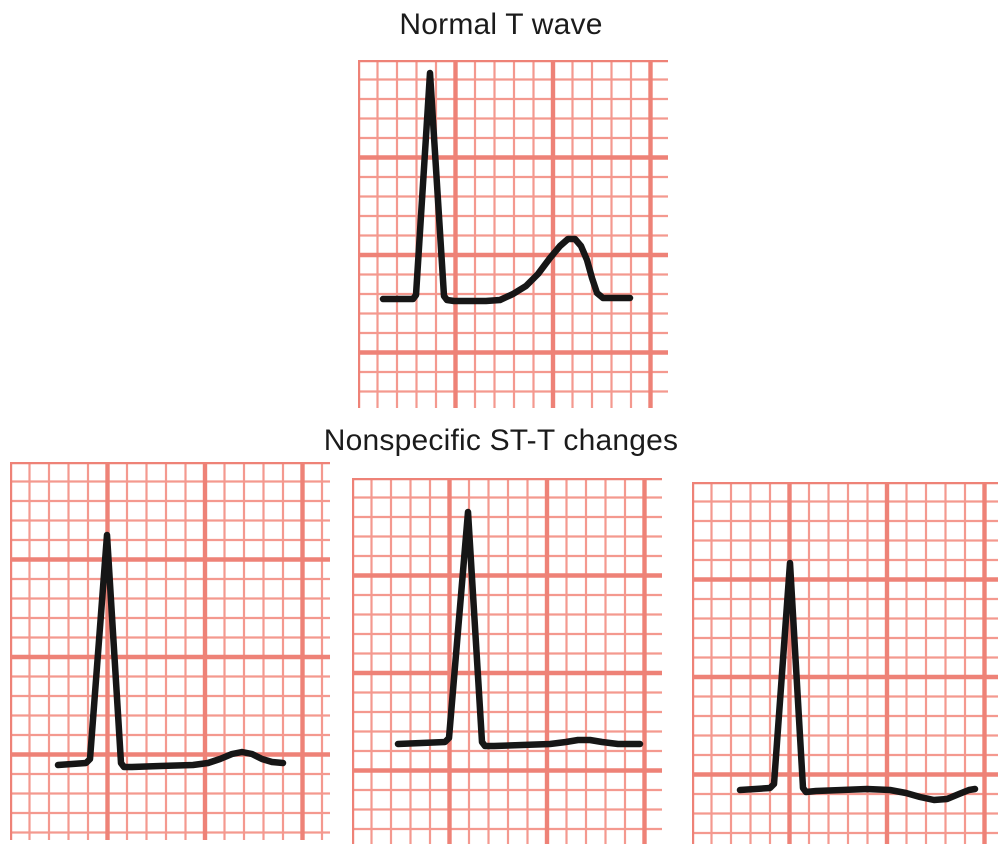 This screenshot has width=1002, height=844. What do you see at coordinates (501, 24) in the screenshot?
I see `title-normal-t-wave: Normal T wave` at bounding box center [501, 24].